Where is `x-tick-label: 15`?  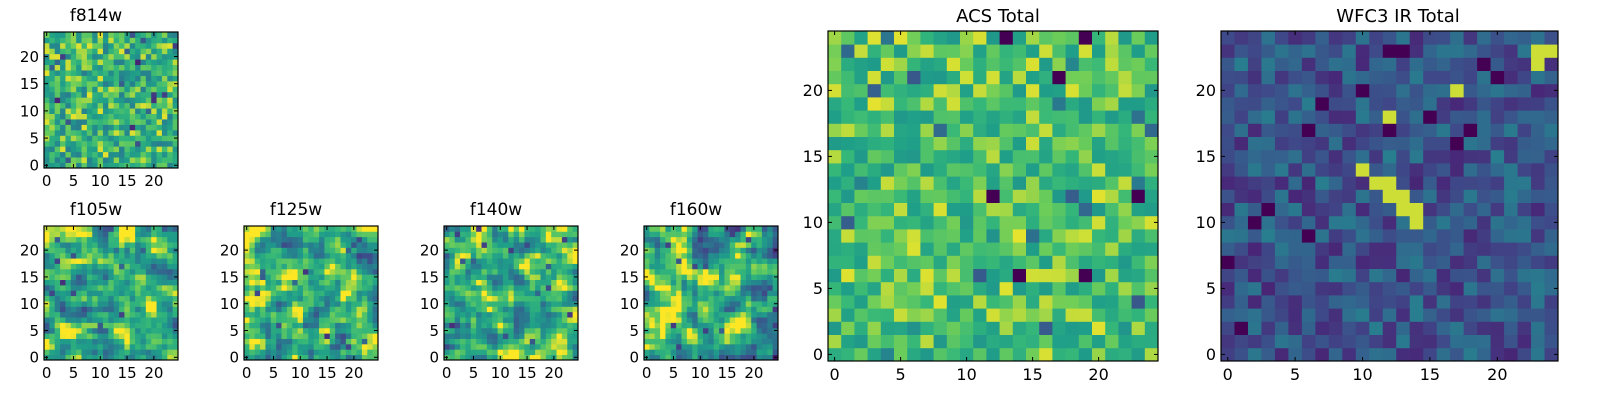
x-tick-label: 15 is located at coordinates (1430, 374).